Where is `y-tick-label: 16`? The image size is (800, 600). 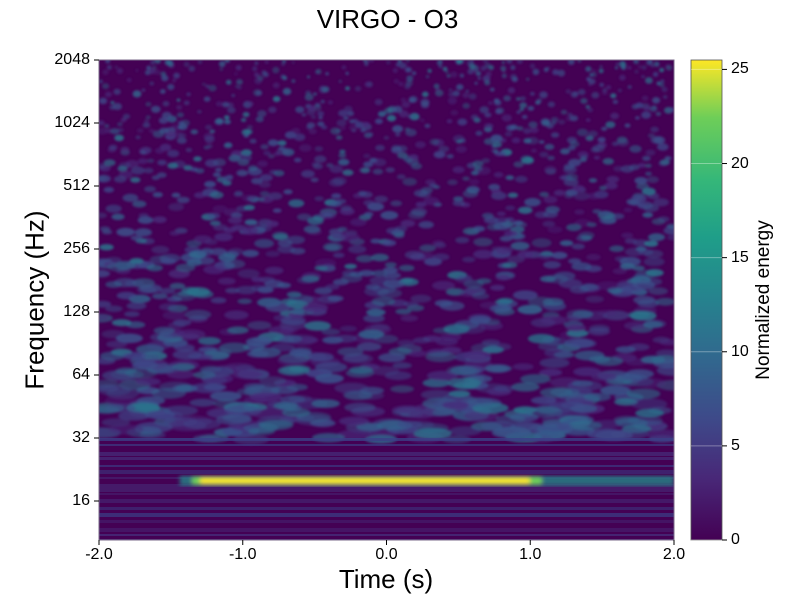
y-tick-label: 16 is located at coordinates (81, 500).